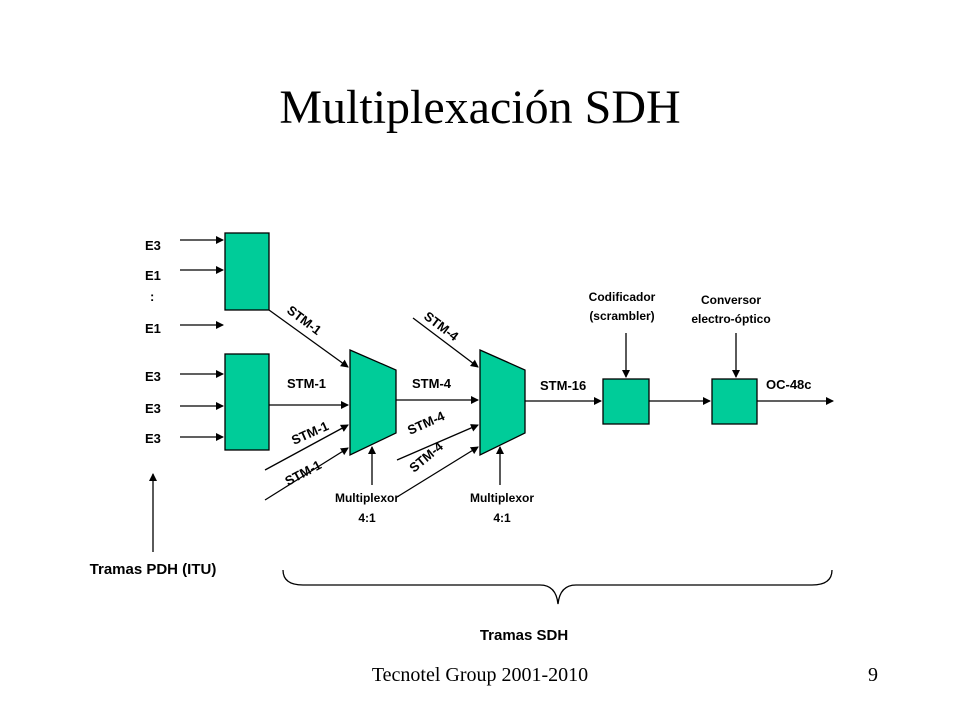 This screenshot has width=960, height=720. Describe the element at coordinates (873, 675) in the screenshot. I see `page-number: 9` at that location.